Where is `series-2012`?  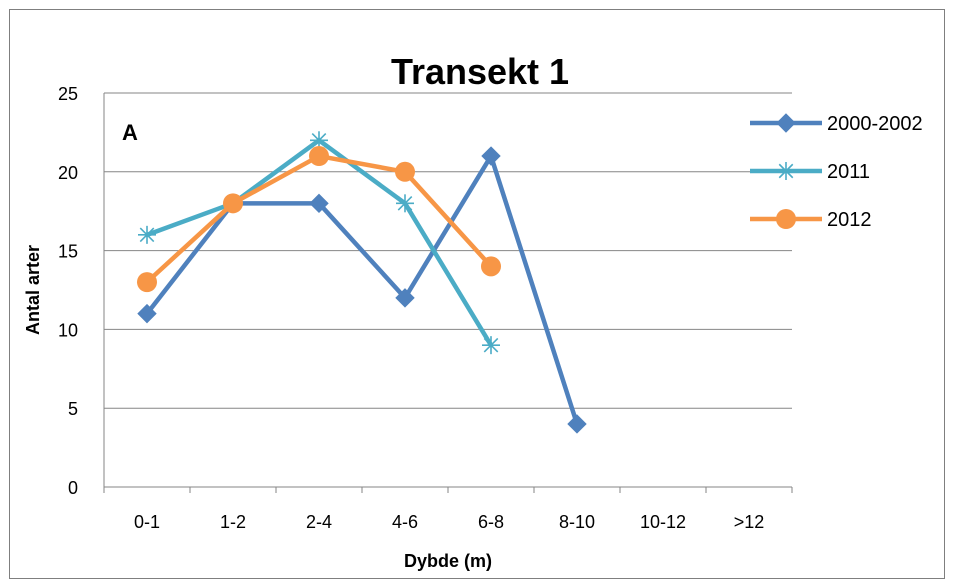 series-2012 is located at coordinates (319, 219).